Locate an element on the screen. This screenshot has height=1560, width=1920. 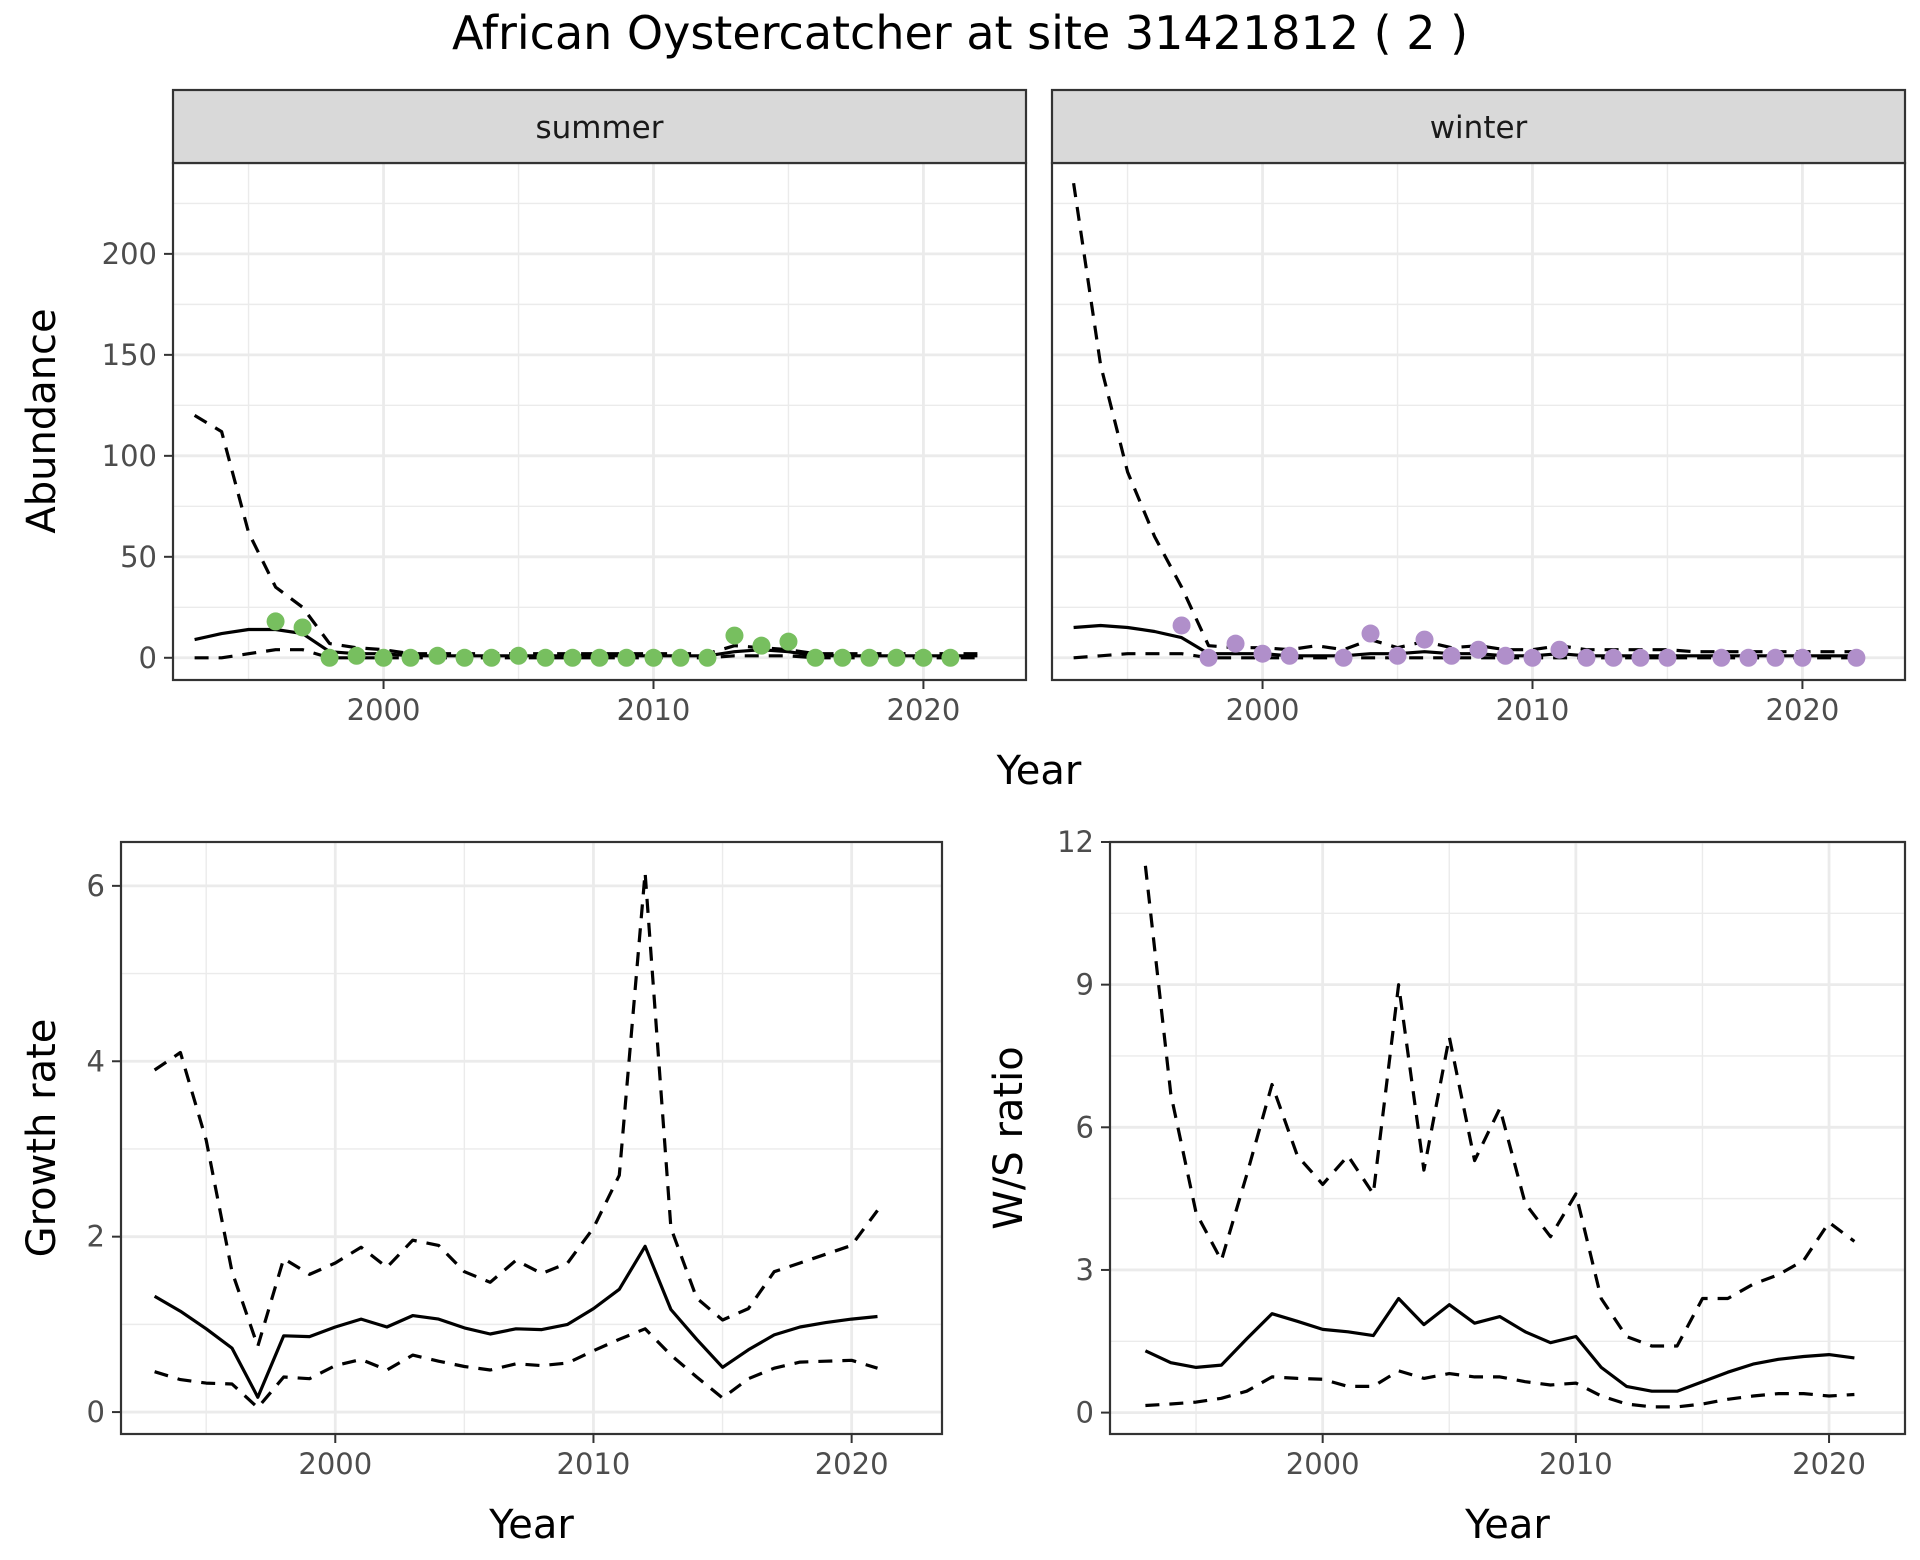
facet-strip-label: summer is located at coordinates (599, 128).